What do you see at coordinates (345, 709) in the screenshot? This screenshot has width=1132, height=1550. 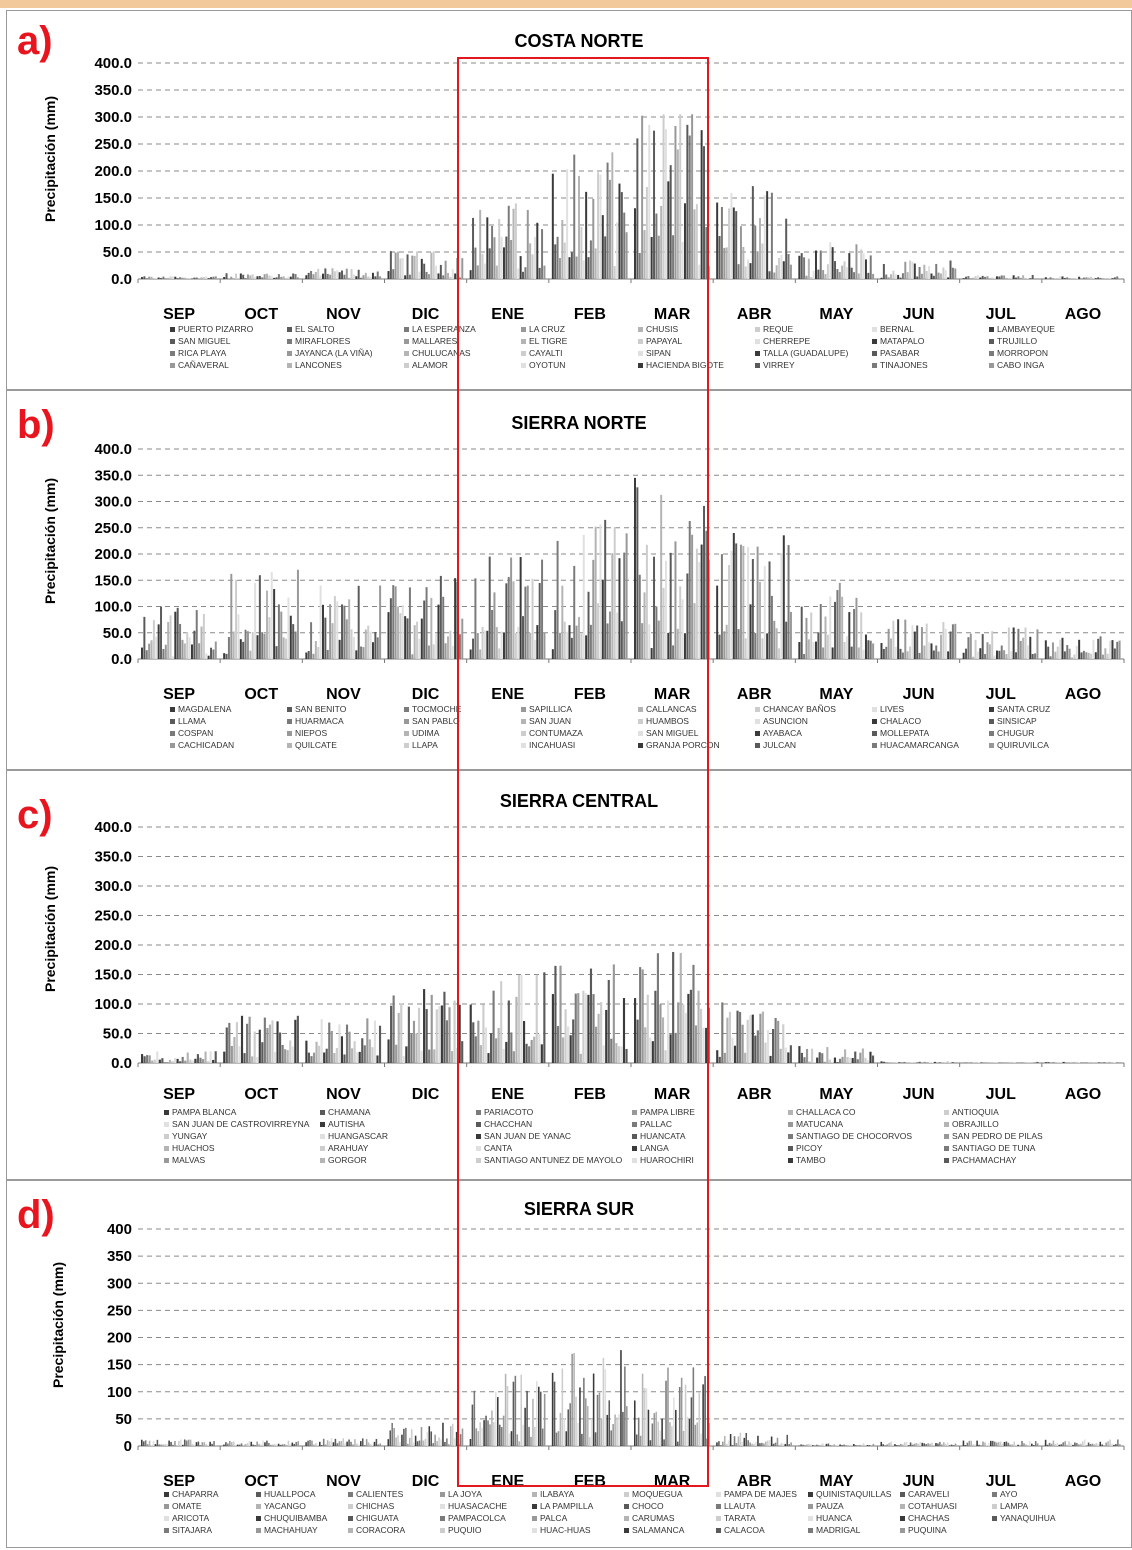 I see `legend-item: SAN BENITO` at bounding box center [345, 709].